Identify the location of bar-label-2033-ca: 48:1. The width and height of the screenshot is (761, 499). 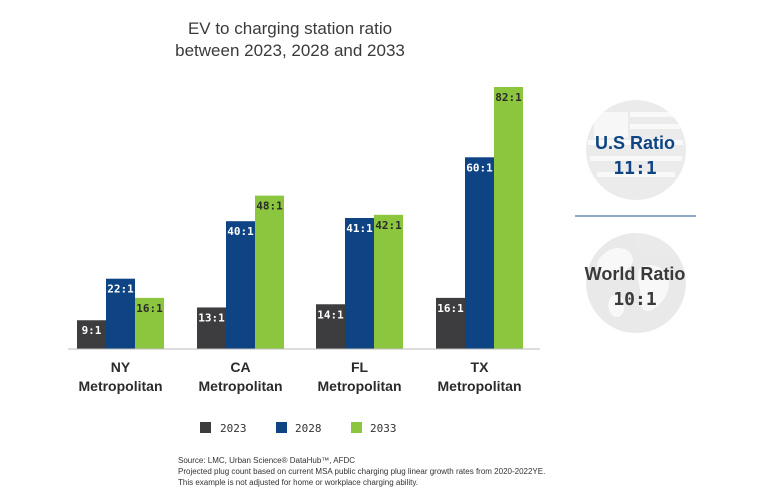
(269, 206).